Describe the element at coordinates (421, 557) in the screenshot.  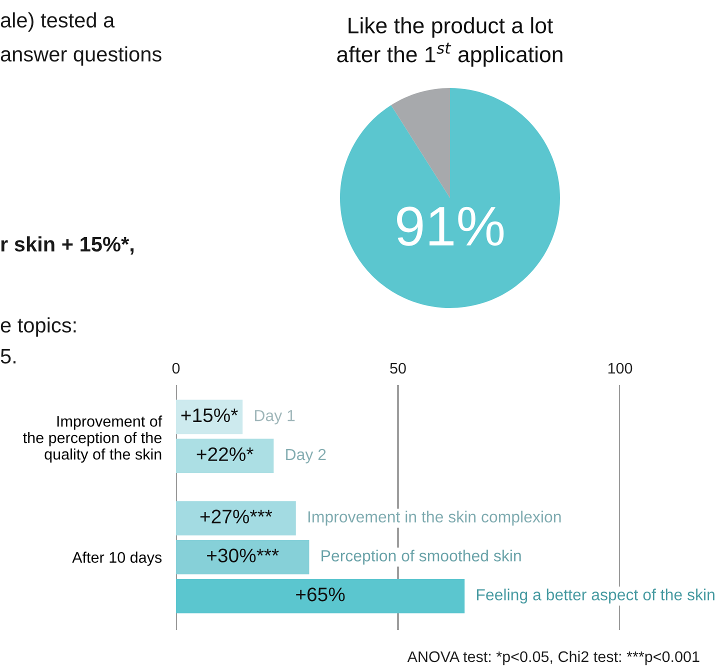
I see `series-label: Perception of smoothed skin` at that location.